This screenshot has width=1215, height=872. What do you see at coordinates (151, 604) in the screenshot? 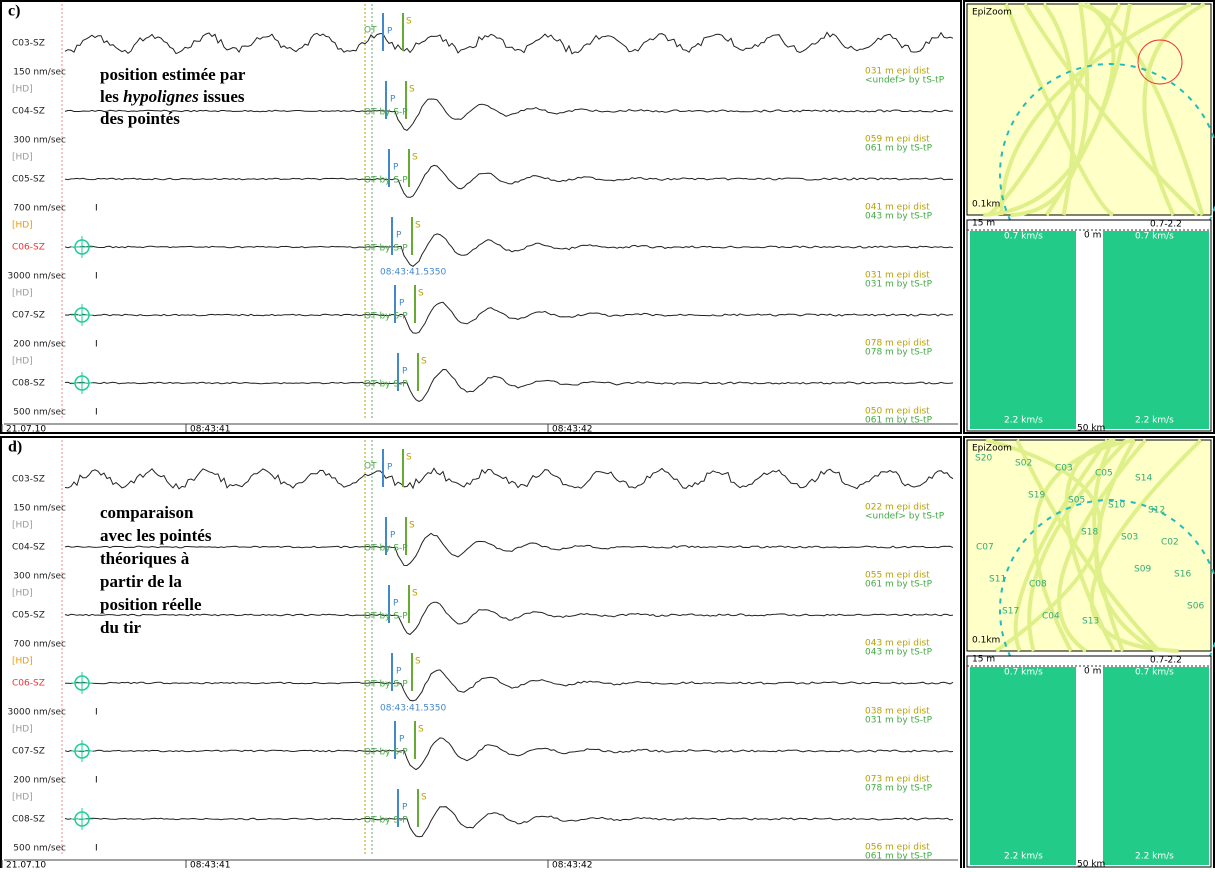
I see `annotation: position réelle` at bounding box center [151, 604].